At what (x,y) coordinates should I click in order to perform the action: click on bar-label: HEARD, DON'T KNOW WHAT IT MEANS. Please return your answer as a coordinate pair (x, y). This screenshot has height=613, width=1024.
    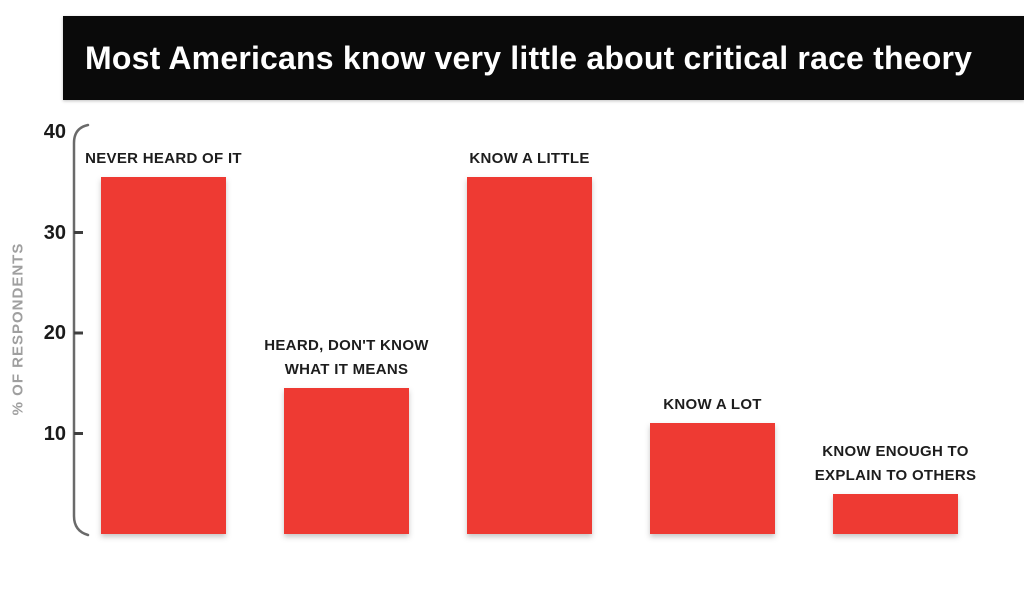
    Looking at the image, I should click on (346, 358).